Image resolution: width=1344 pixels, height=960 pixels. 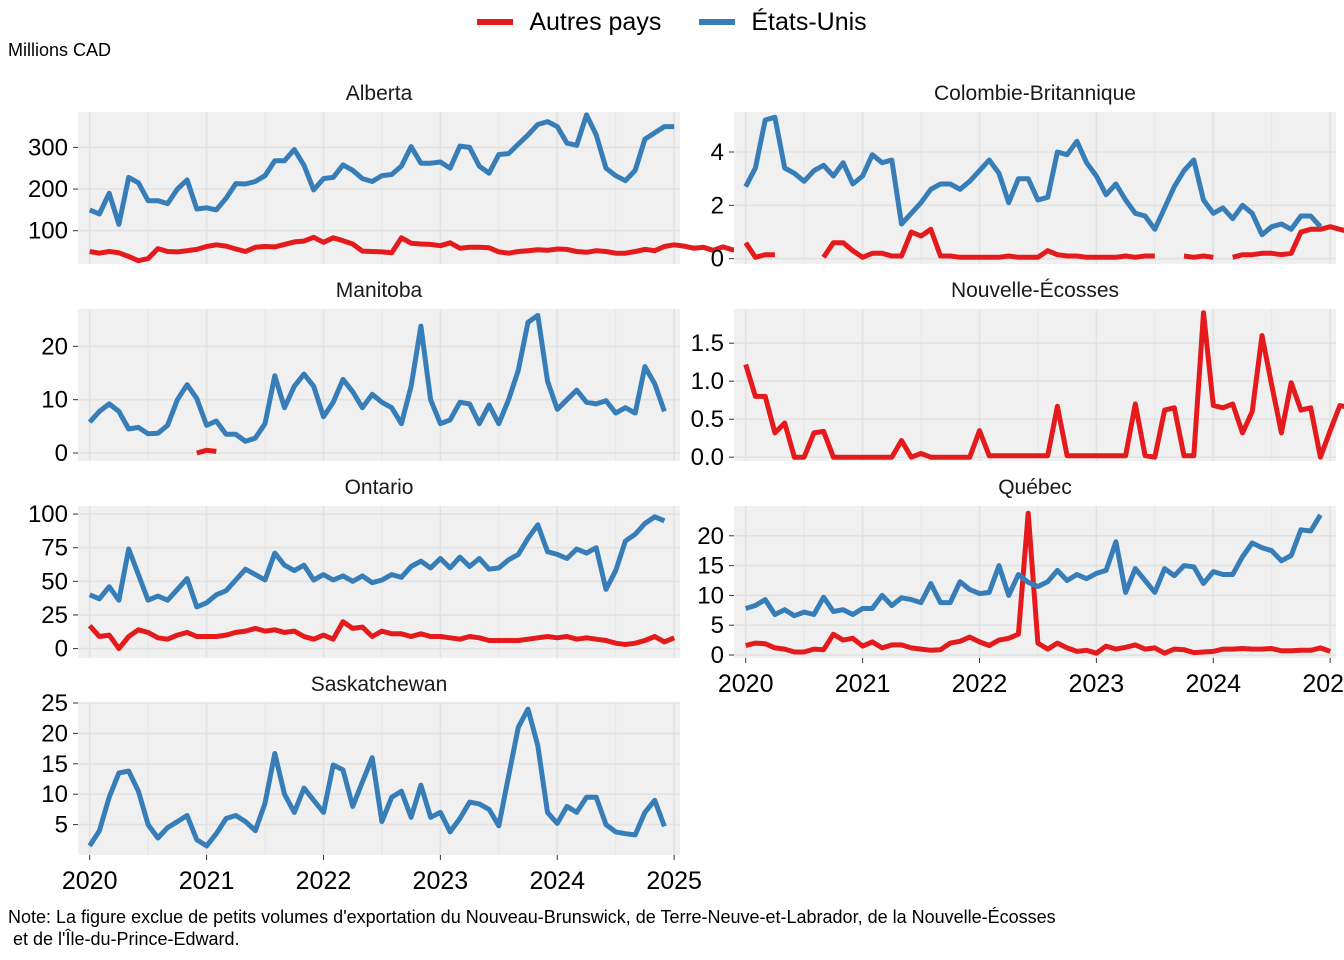 I want to click on panel-title-alberta: Alberta, so click(x=379, y=93).